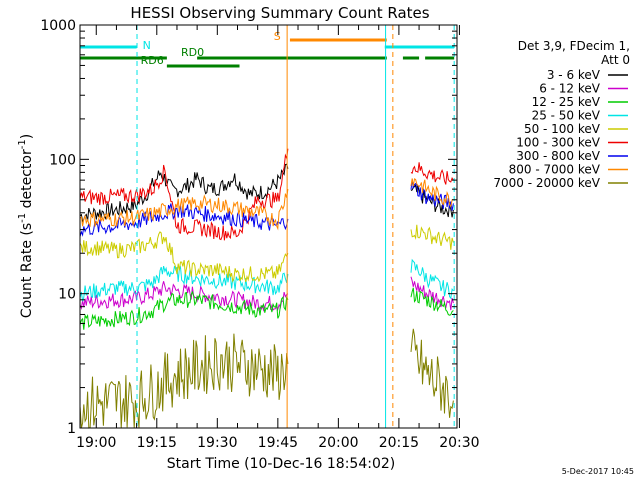  Describe the element at coordinates (558, 143) in the screenshot. I see `legend-label: 100 - 300 keV` at that location.